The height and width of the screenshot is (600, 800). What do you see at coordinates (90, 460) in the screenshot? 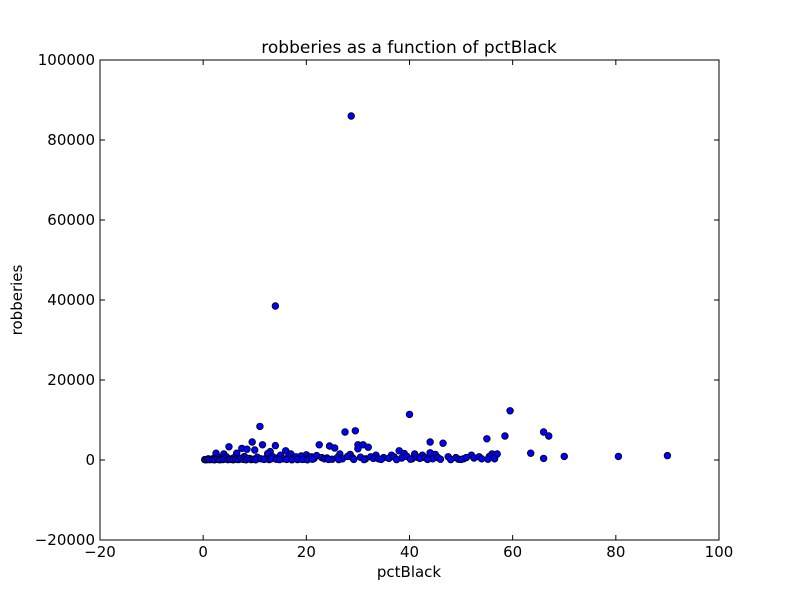
I see `y-tick-label: 0` at bounding box center [90, 460].